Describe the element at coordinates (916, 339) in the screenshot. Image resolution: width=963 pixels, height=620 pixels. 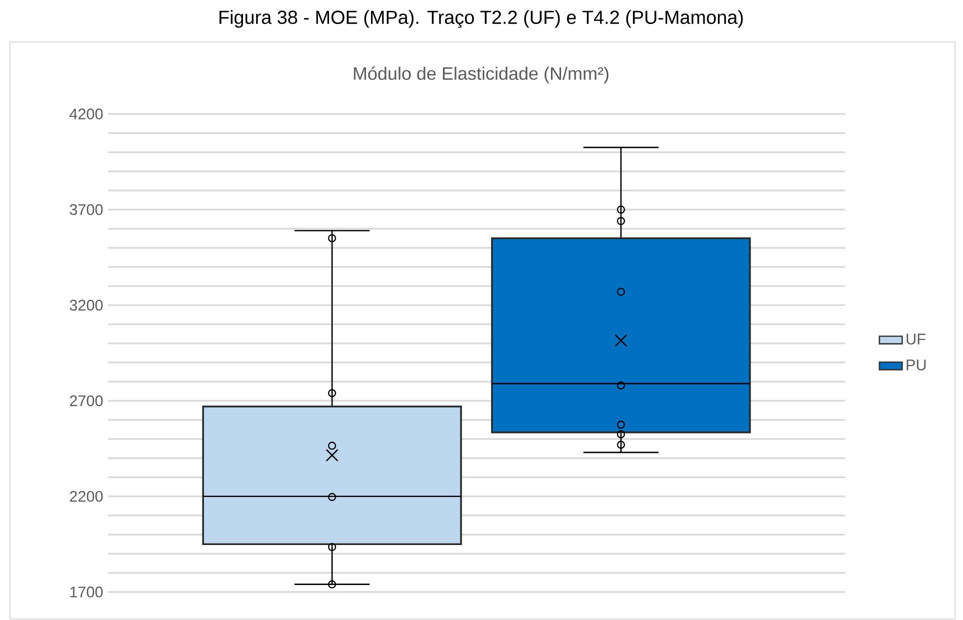
I see `legend-label: UF` at that location.